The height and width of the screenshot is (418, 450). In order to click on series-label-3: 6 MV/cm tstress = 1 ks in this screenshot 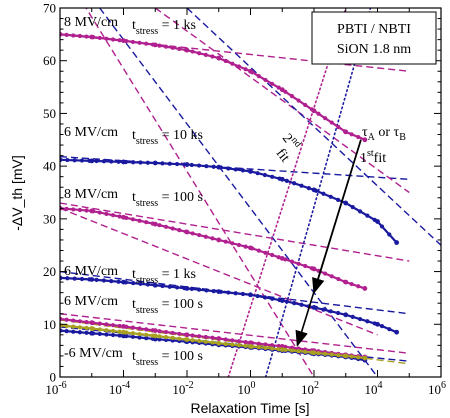, I will do `click(130, 275)`.